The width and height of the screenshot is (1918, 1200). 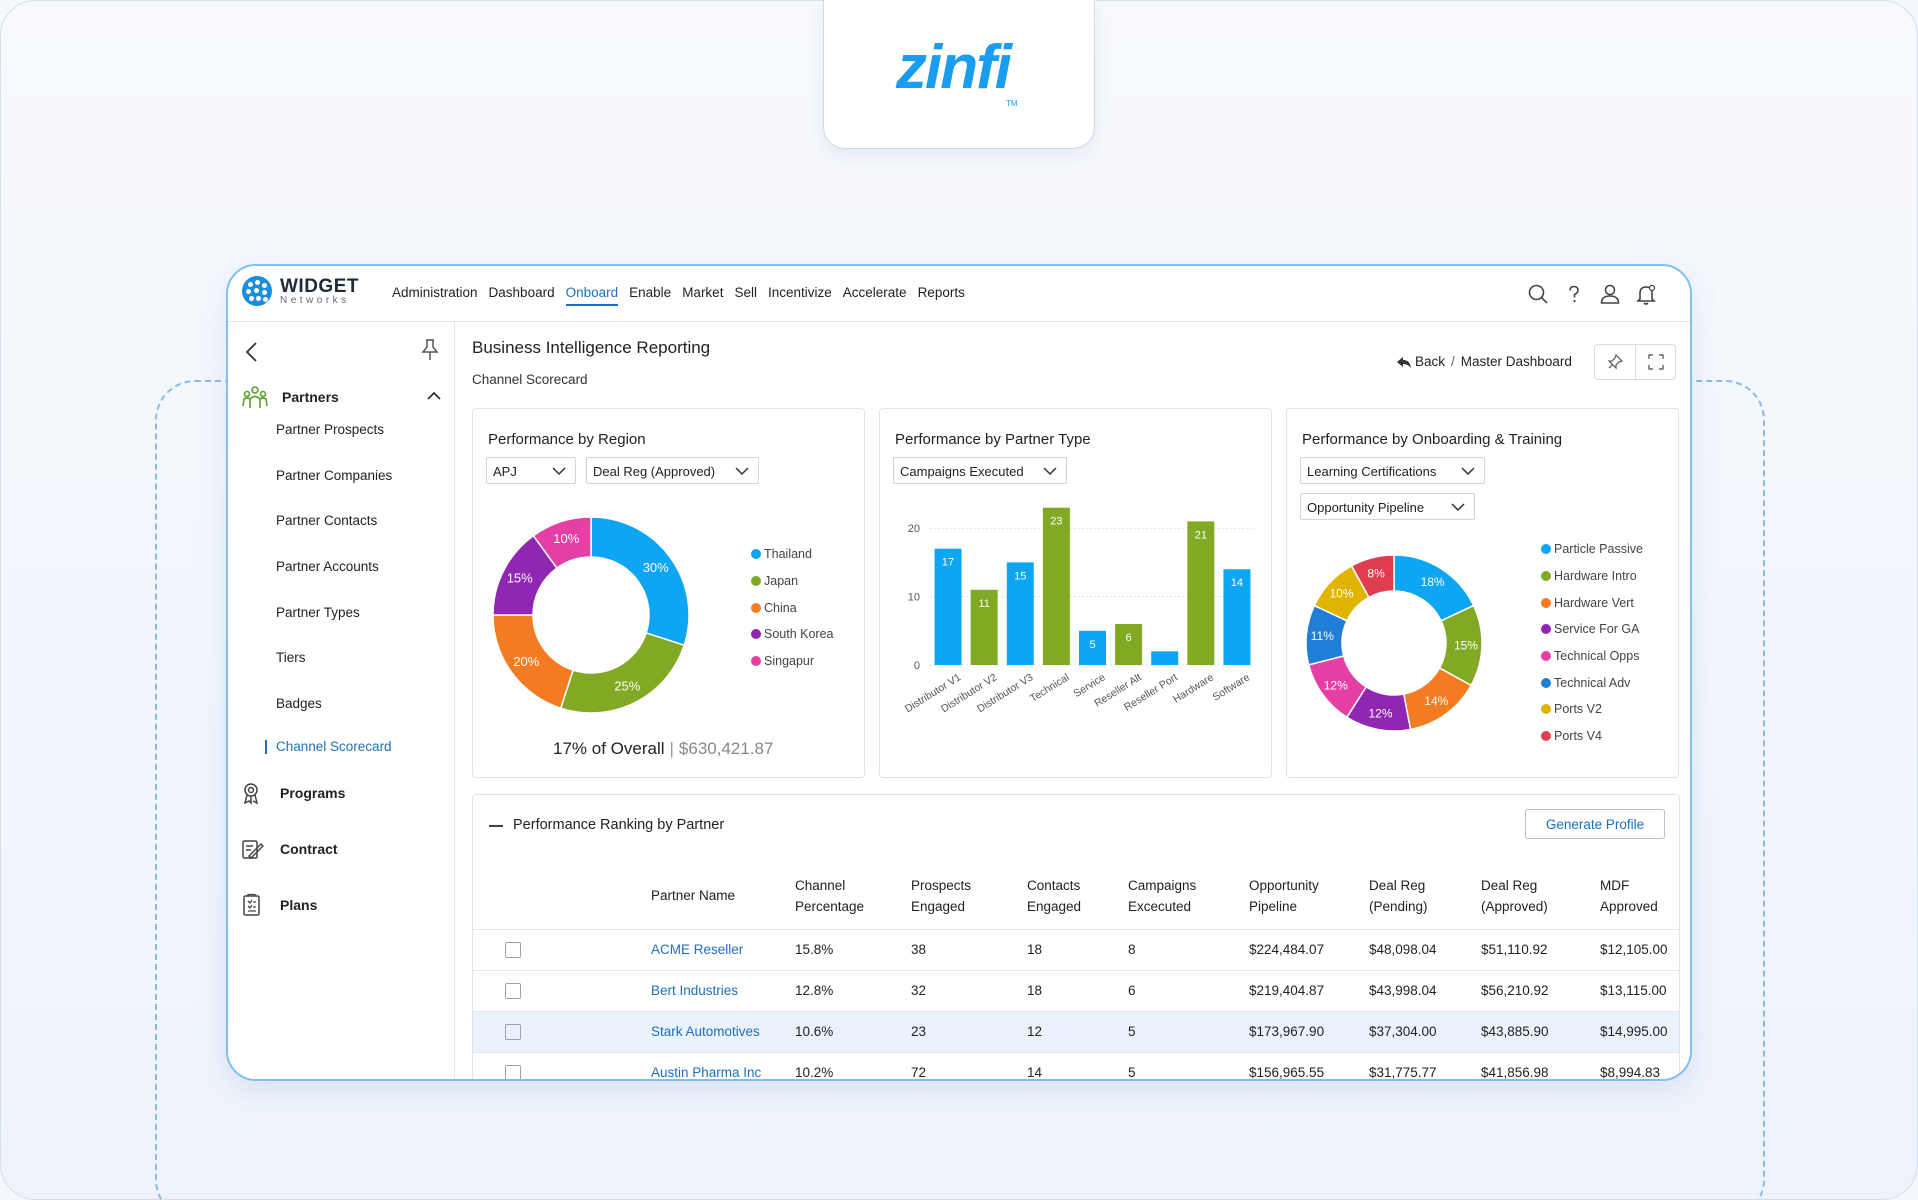 I want to click on partner-type-metric-select: Campaigns Executed, so click(x=980, y=470).